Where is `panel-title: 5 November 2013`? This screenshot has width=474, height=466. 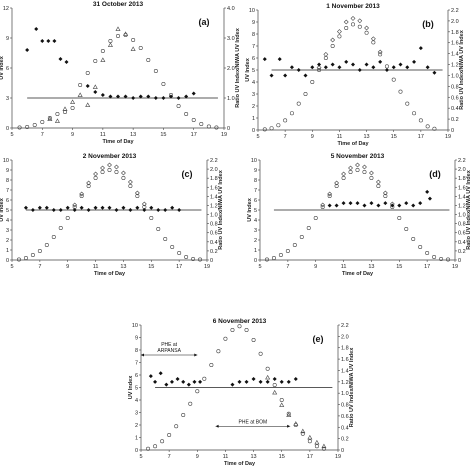
panel-title: 5 November 2013 is located at coordinates (358, 156).